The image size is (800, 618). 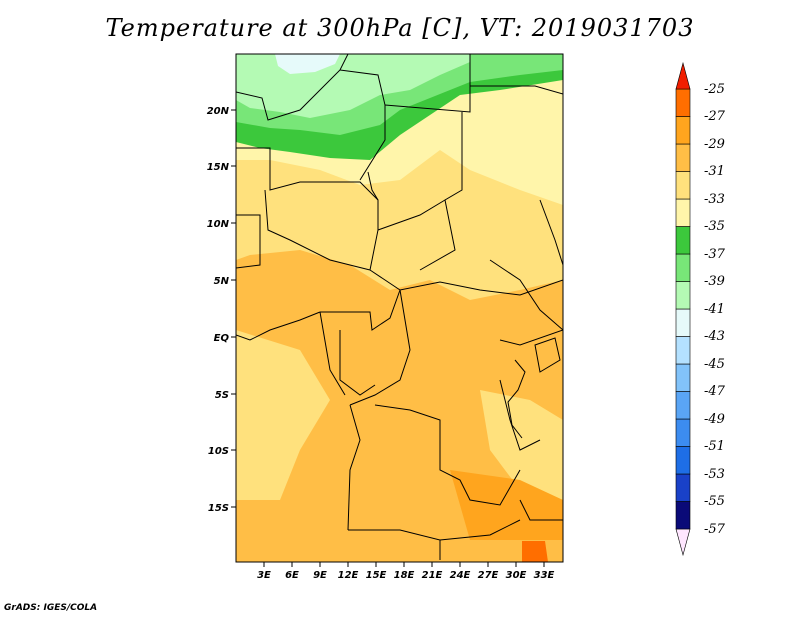 I want to click on colorbar-label: -29, so click(x=714, y=144).